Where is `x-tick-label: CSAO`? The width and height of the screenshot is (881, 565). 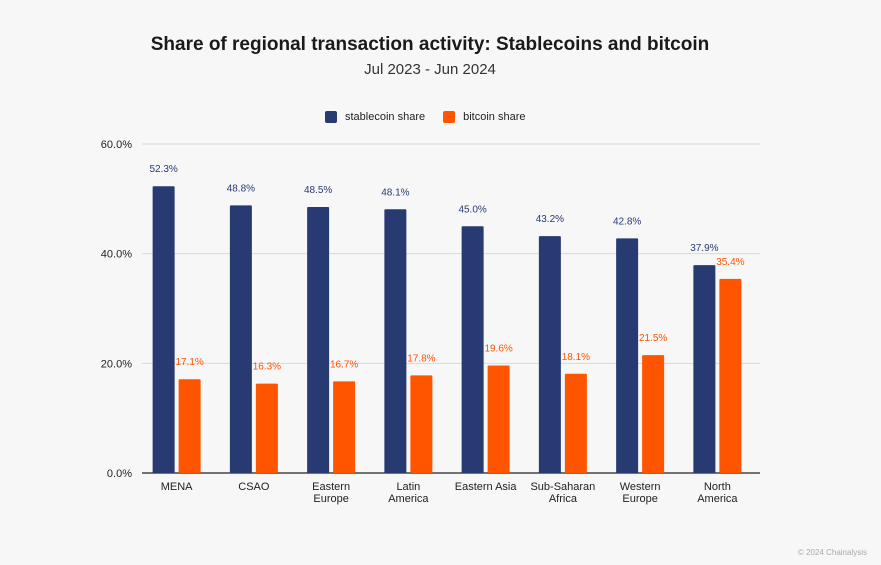
x-tick-label: CSAO is located at coordinates (254, 487).